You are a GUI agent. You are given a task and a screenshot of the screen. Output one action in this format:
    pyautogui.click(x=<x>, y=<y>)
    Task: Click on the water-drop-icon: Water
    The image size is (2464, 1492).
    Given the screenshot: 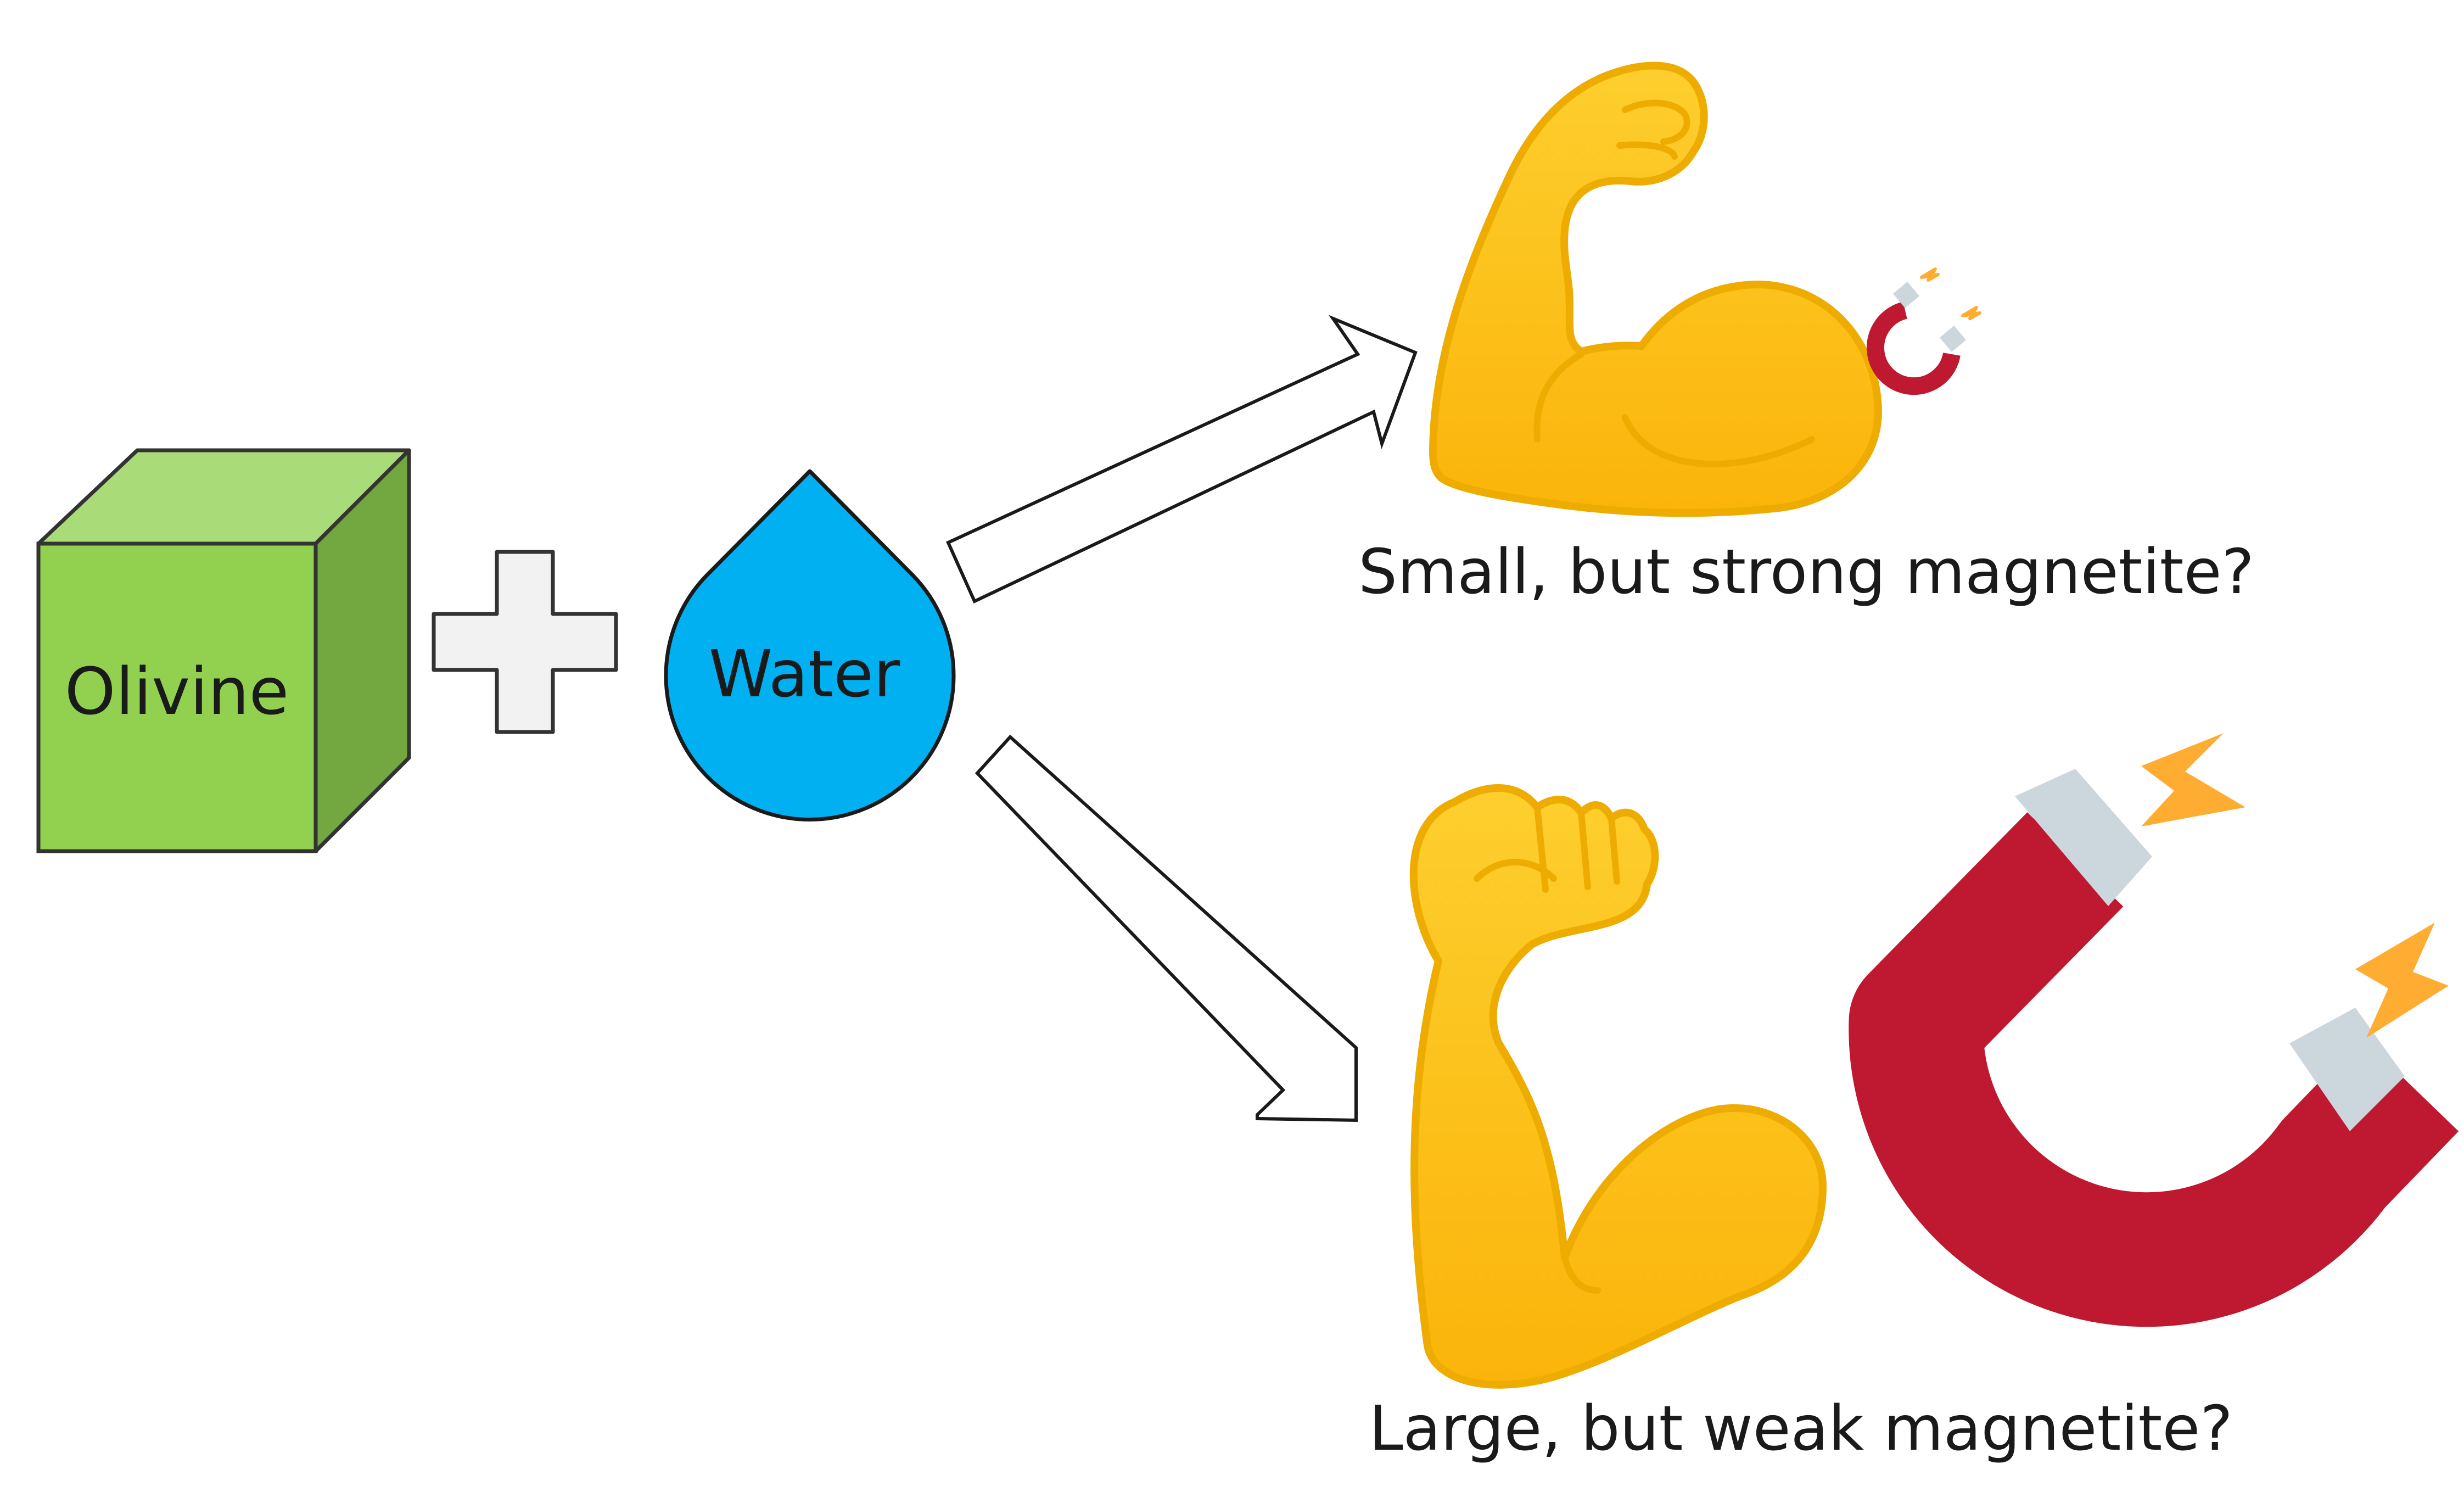 What is the action you would take?
    pyautogui.click(x=810, y=645)
    